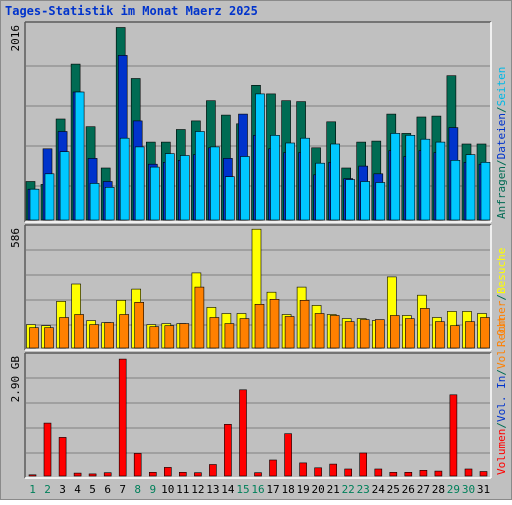 This screenshot has height=505, width=512. Describe the element at coordinates (501, 87) in the screenshot. I see `legend-label: Seiten` at that location.